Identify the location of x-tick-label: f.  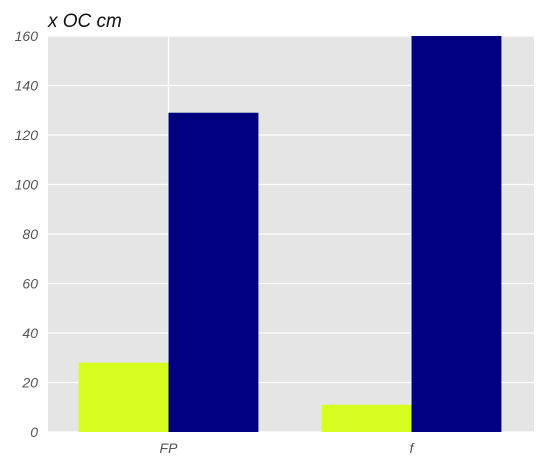
(413, 448).